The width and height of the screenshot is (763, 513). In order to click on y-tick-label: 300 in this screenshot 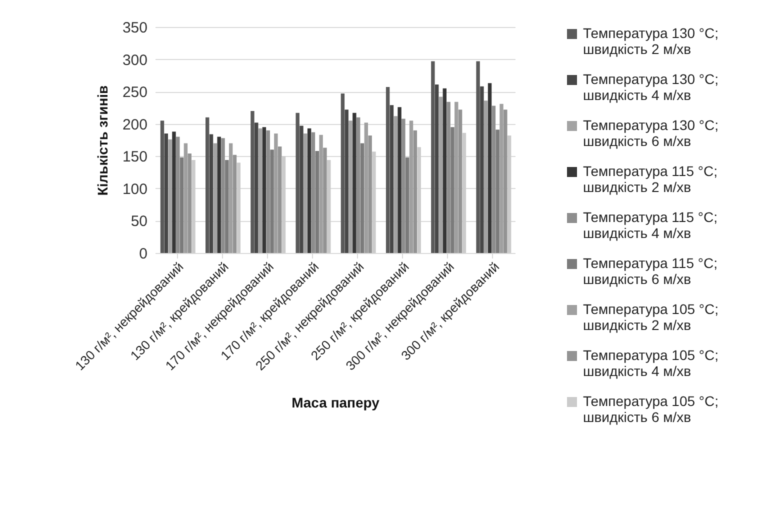, I will do `click(135, 60)`.